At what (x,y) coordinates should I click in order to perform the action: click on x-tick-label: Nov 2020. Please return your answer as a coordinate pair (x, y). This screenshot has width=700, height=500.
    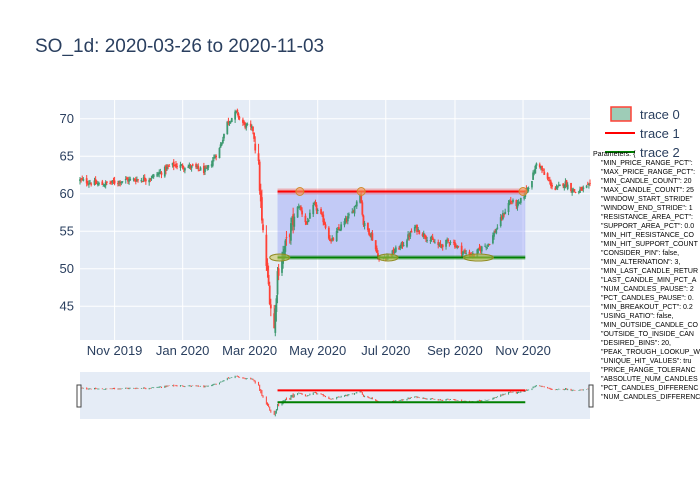
    Looking at the image, I should click on (523, 350).